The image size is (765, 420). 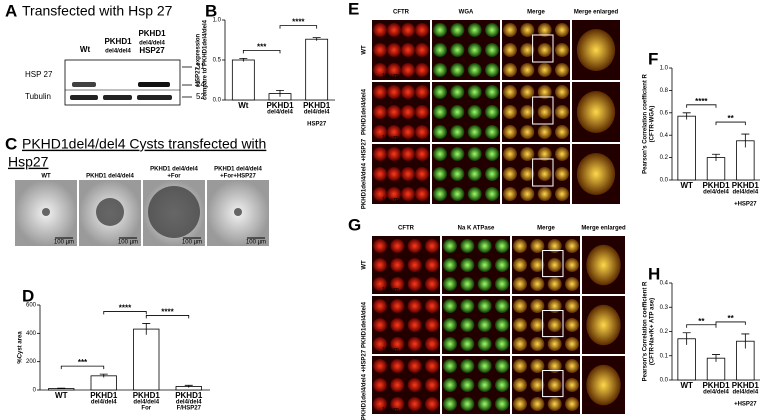 What do you see at coordinates (653, 58) in the screenshot?
I see `label: F` at bounding box center [653, 58].